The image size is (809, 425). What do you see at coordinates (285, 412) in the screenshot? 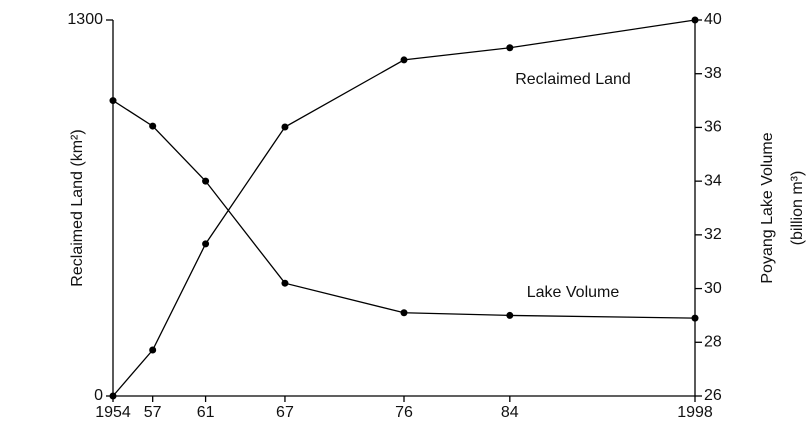
I see `x-tick-label: 67` at bounding box center [285, 412].